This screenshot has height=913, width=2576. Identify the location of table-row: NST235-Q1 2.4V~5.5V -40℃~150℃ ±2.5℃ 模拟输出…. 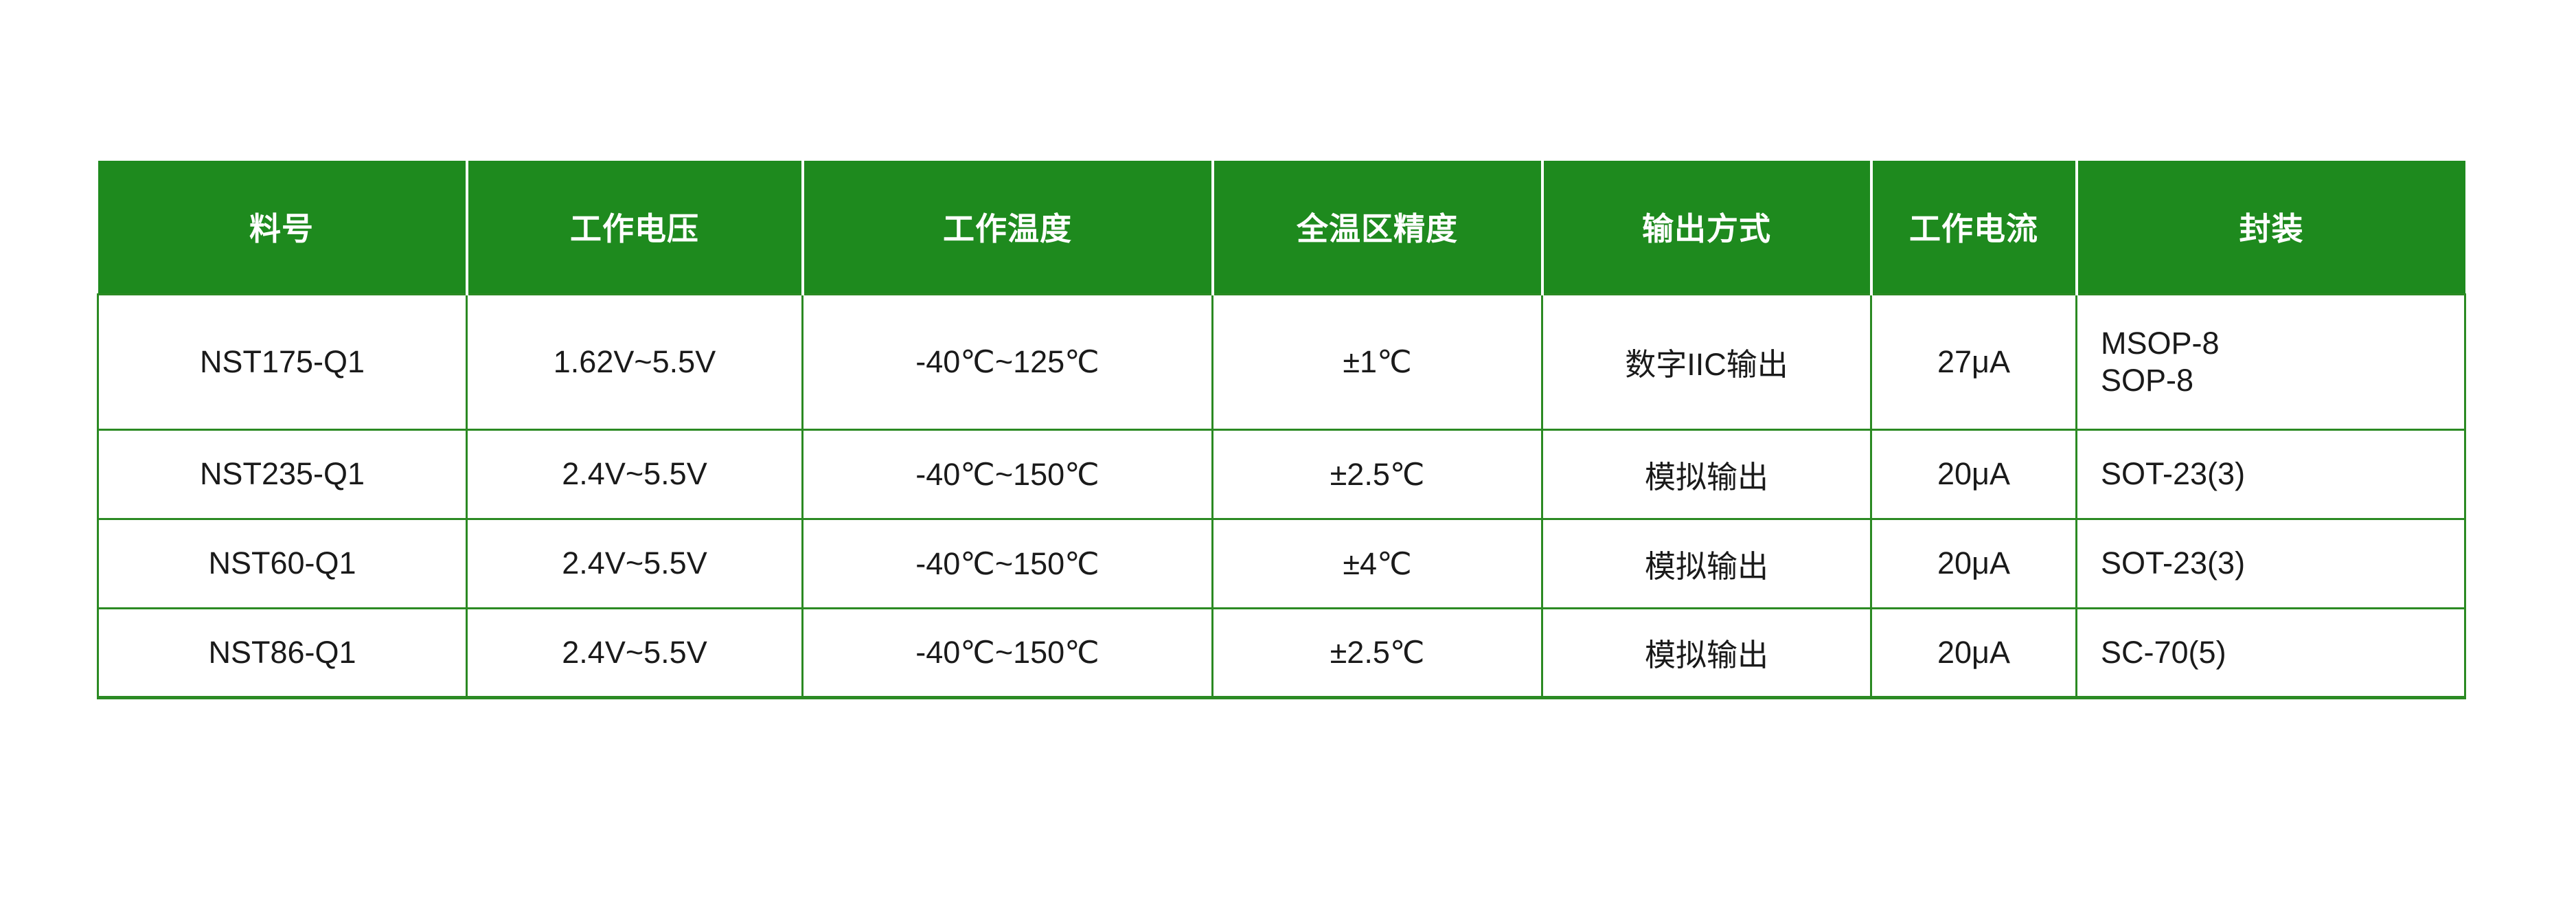
(1281, 474).